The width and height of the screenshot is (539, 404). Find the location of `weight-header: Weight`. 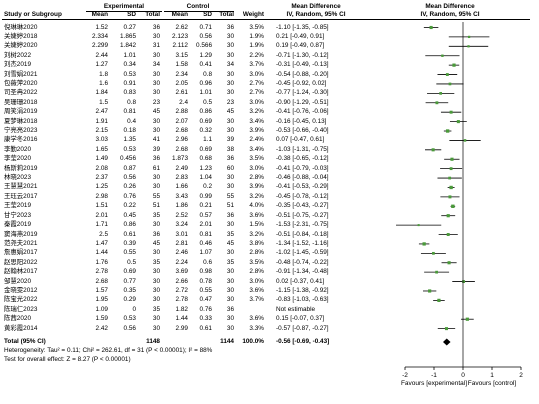

weight-header: Weight is located at coordinates (253, 14).